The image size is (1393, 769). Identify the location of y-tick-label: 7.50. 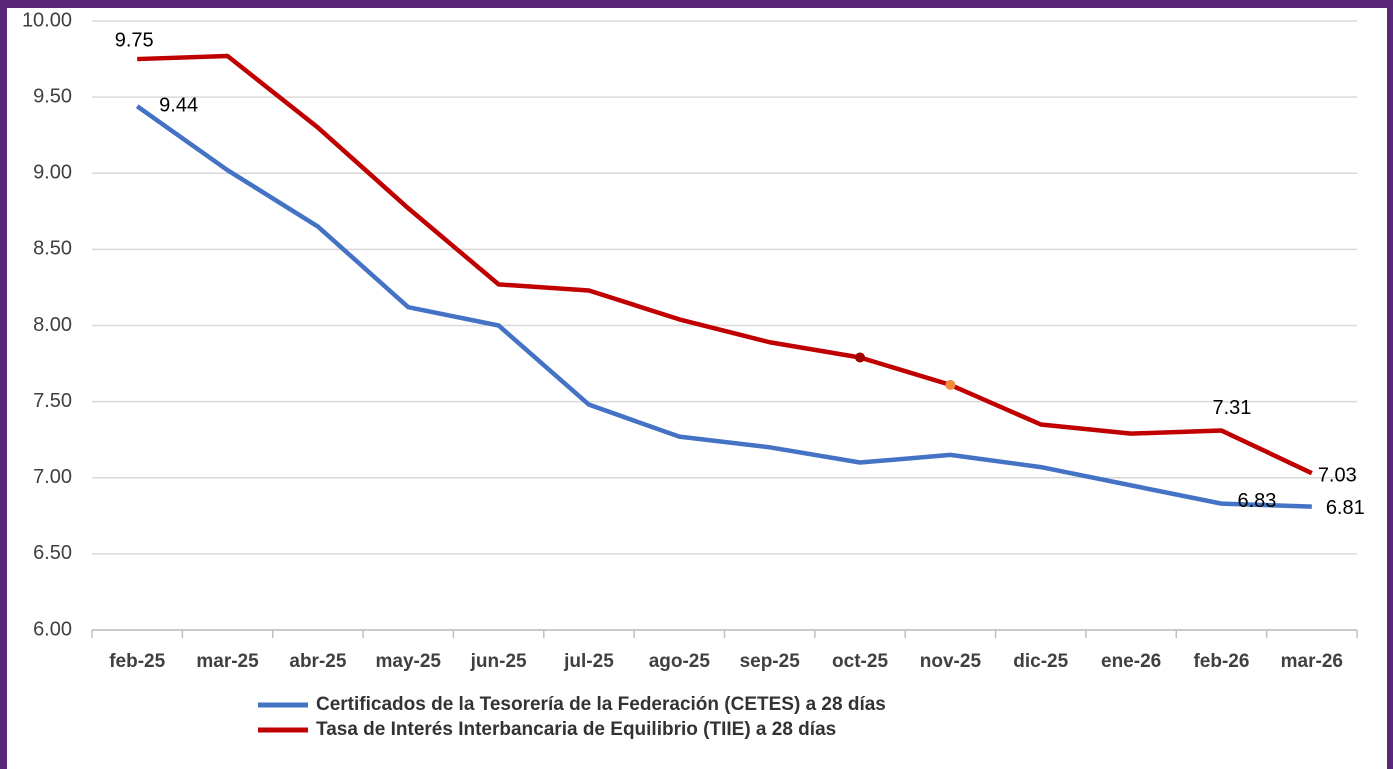
(52, 401).